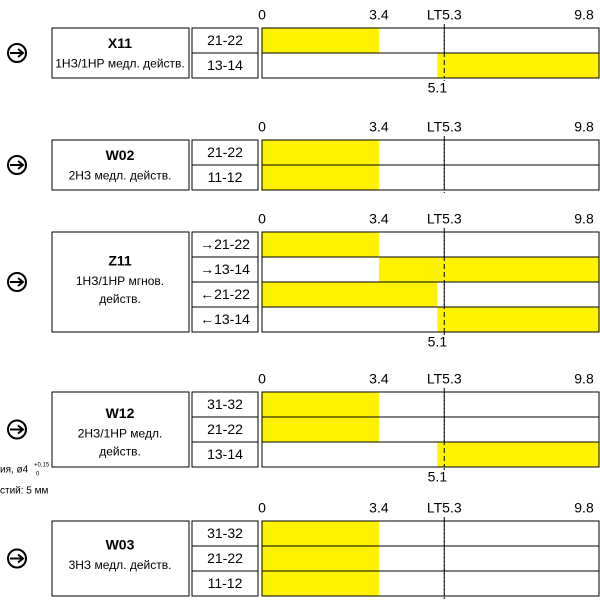  What do you see at coordinates (24, 491) in the screenshot?
I see `fragment-text: стий: 5 мм` at bounding box center [24, 491].